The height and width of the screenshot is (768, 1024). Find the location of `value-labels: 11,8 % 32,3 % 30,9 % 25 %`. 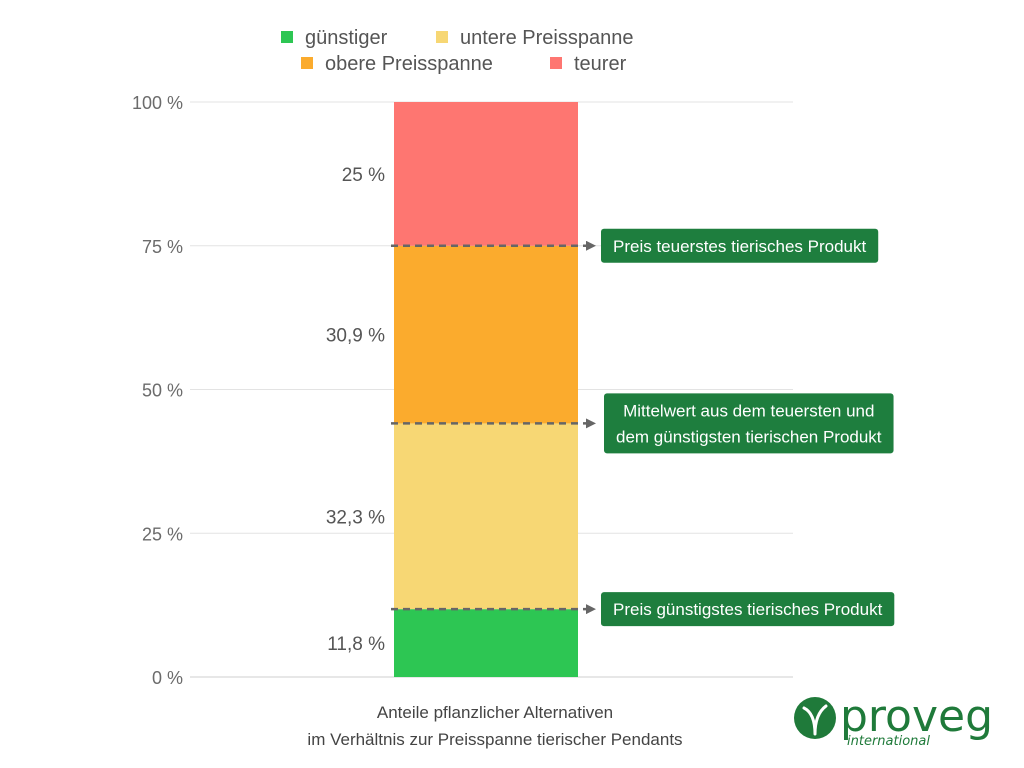

value-labels: 11,8 % 32,3 % 30,9 % 25 % is located at coordinates (355, 410).